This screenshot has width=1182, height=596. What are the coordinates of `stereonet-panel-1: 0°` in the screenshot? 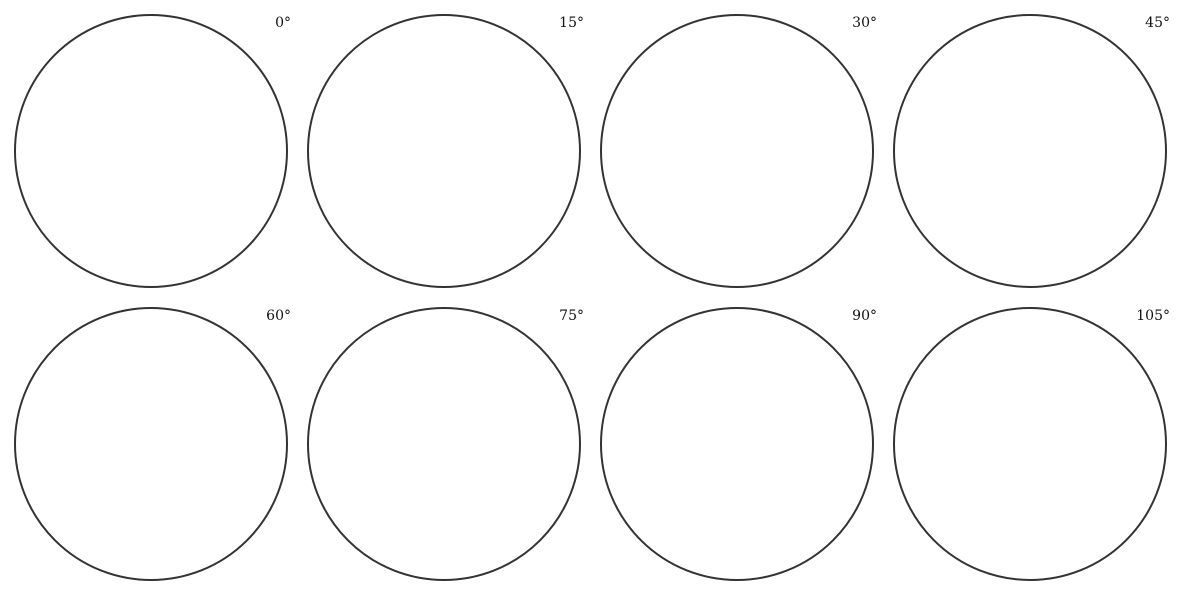 It's located at (152, 151).